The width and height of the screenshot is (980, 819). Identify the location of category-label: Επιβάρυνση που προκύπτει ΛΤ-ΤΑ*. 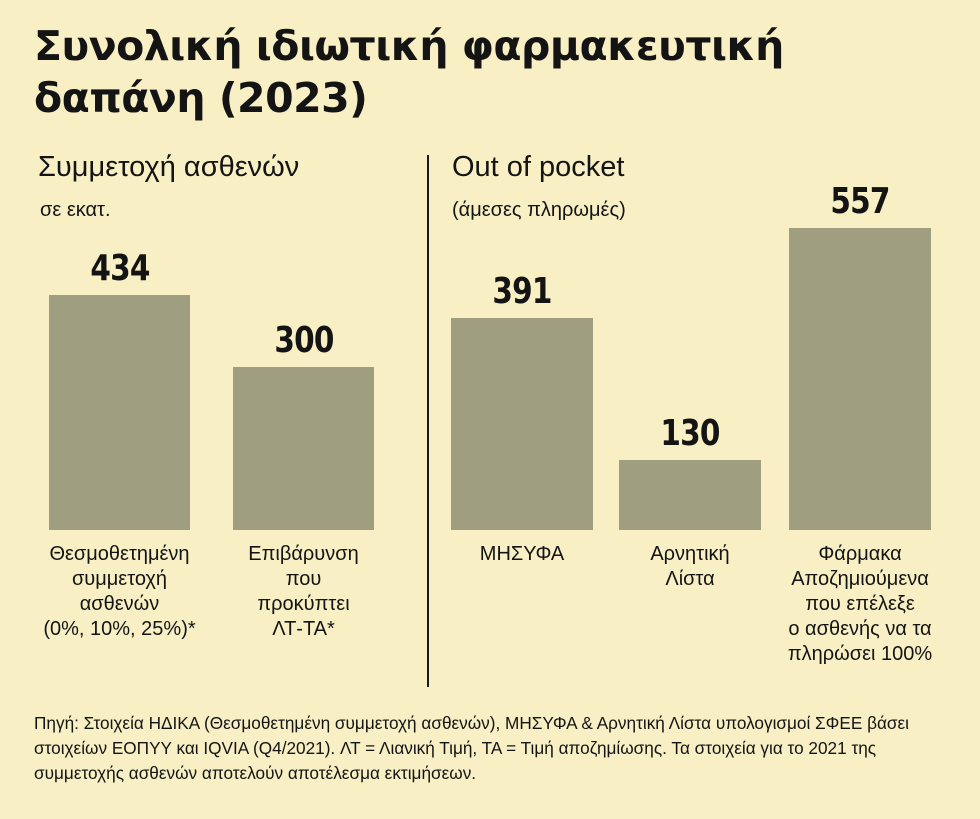
(303, 591).